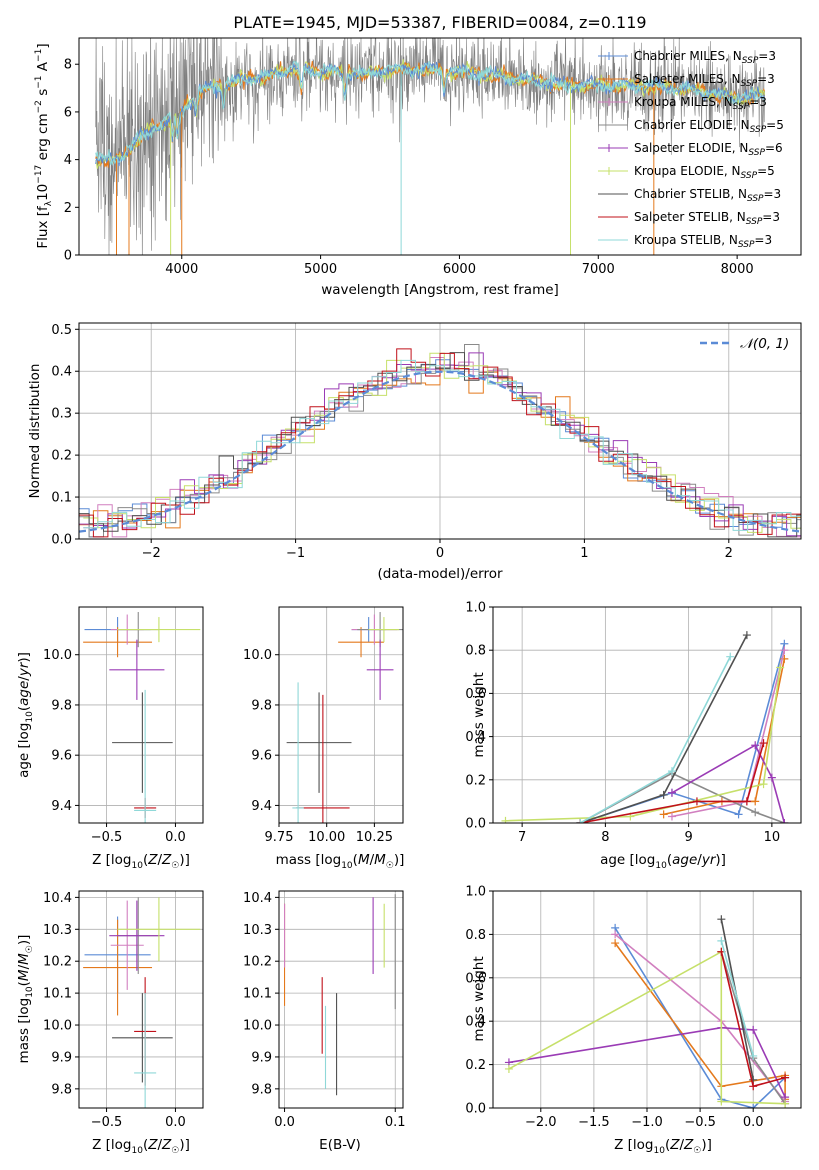 This screenshot has height=1170, width=819. Describe the element at coordinates (475, 1022) in the screenshot. I see `y-tick-label: 0.4` at that location.